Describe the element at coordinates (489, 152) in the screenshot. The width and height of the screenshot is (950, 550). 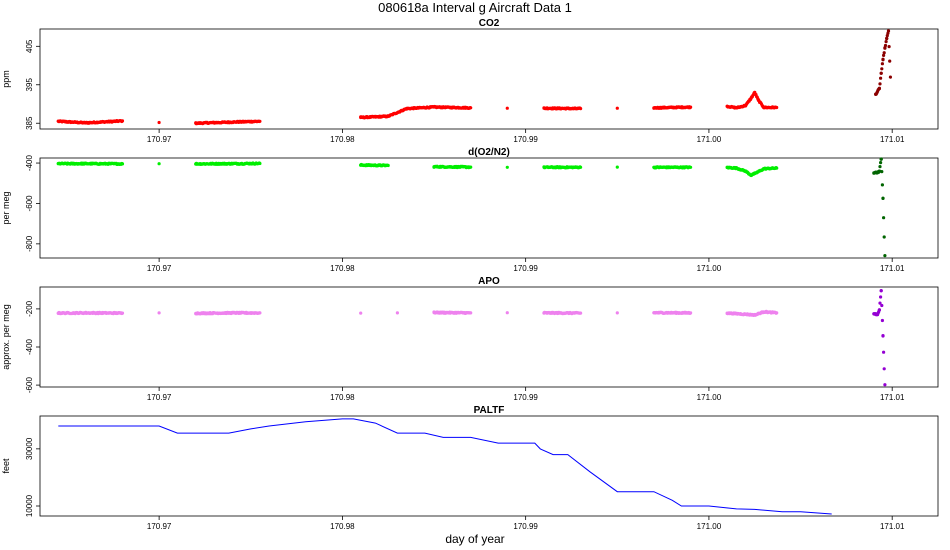
I see `panel-title: d(O2/N2)` at that location.